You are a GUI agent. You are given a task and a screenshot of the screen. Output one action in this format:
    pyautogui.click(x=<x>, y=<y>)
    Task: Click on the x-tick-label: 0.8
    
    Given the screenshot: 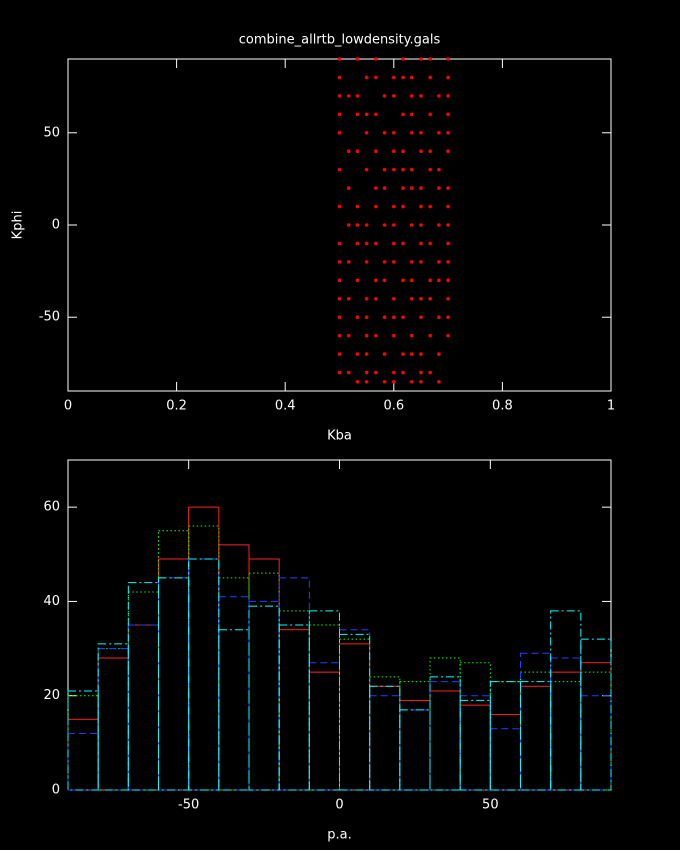 What is the action you would take?
    pyautogui.click(x=502, y=406)
    